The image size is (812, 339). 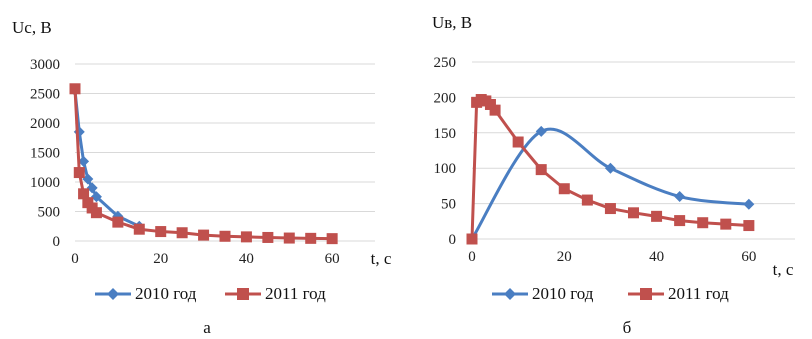 What do you see at coordinates (445, 63) in the screenshot?
I see `y-tick-label: 250` at bounding box center [445, 63].